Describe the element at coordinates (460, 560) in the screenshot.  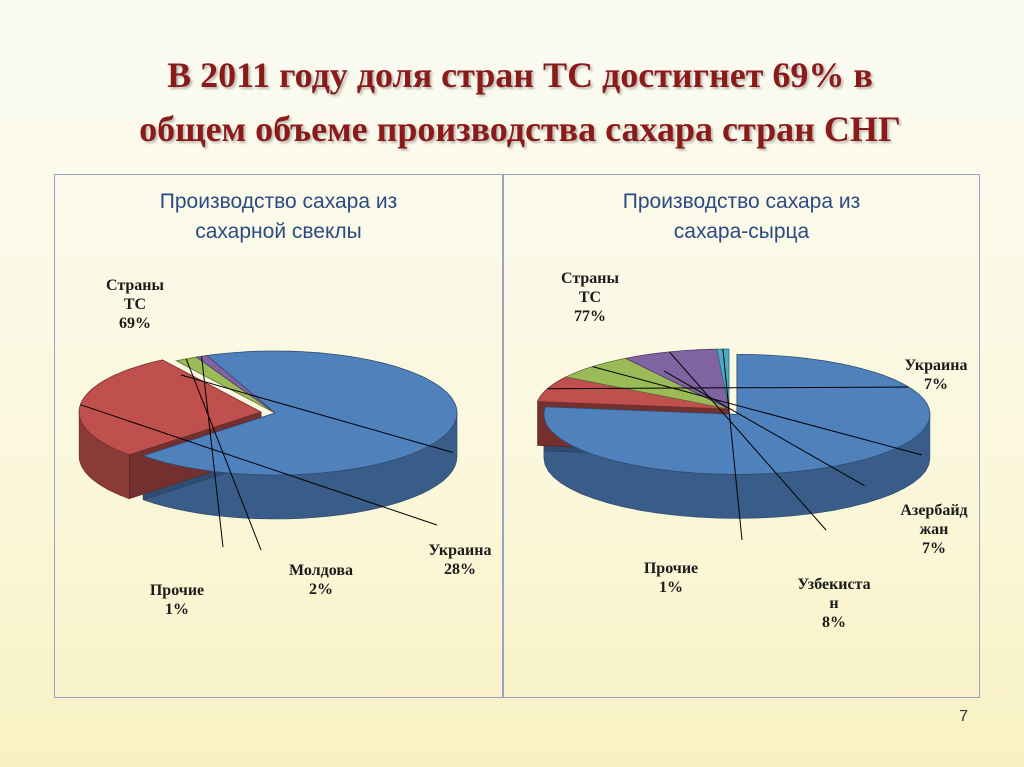
I see `data-label-украина: Украина 28%` at that location.